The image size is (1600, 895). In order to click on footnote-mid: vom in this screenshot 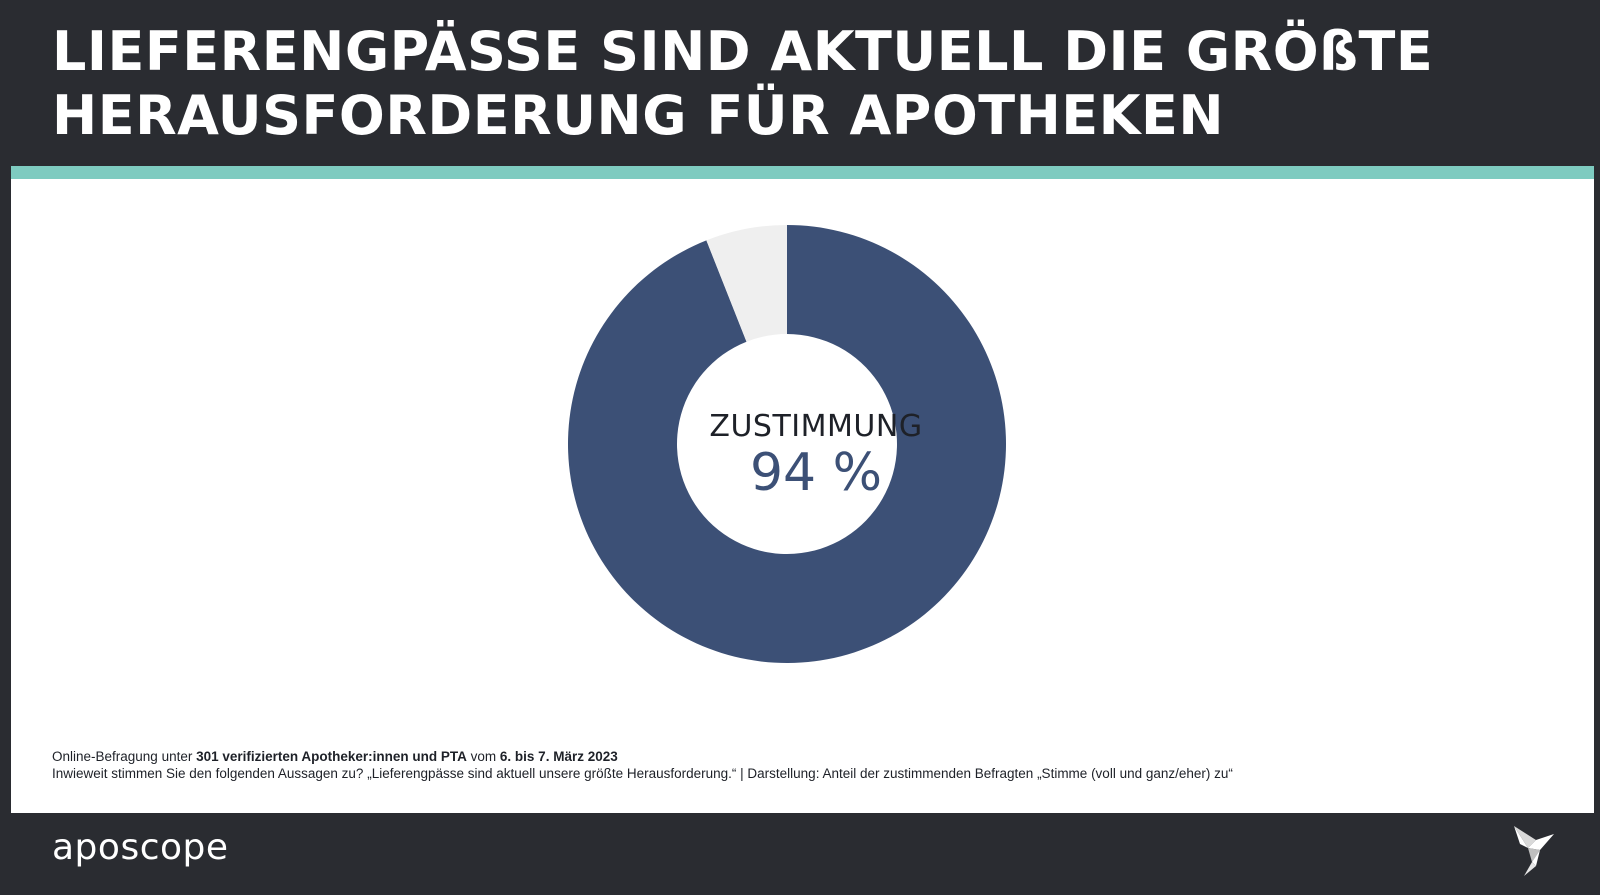, I will do `click(483, 756)`.